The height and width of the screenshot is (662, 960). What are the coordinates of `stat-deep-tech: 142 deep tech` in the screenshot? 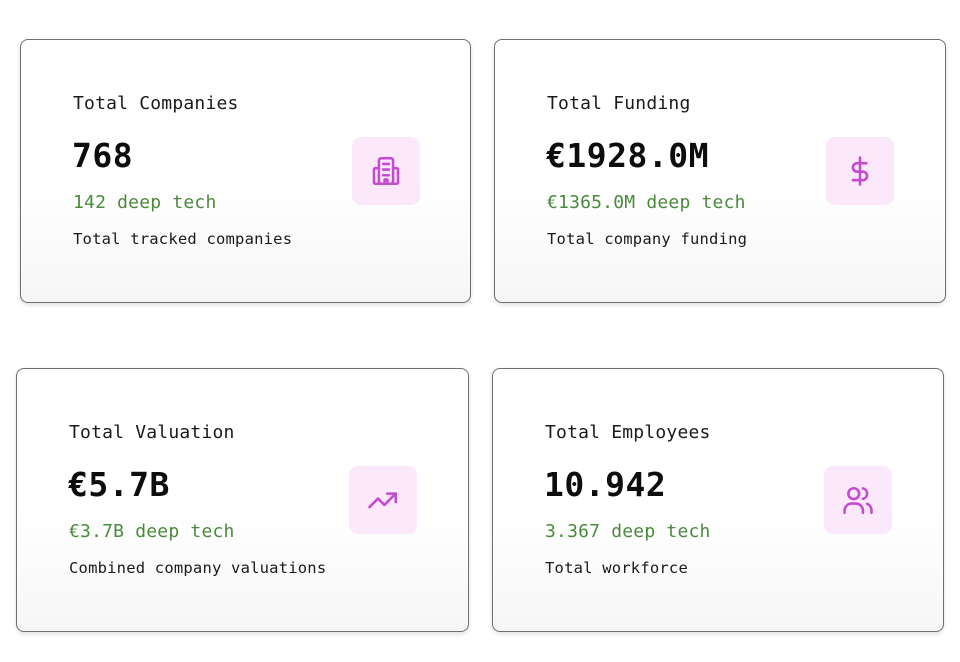 It's located at (145, 202).